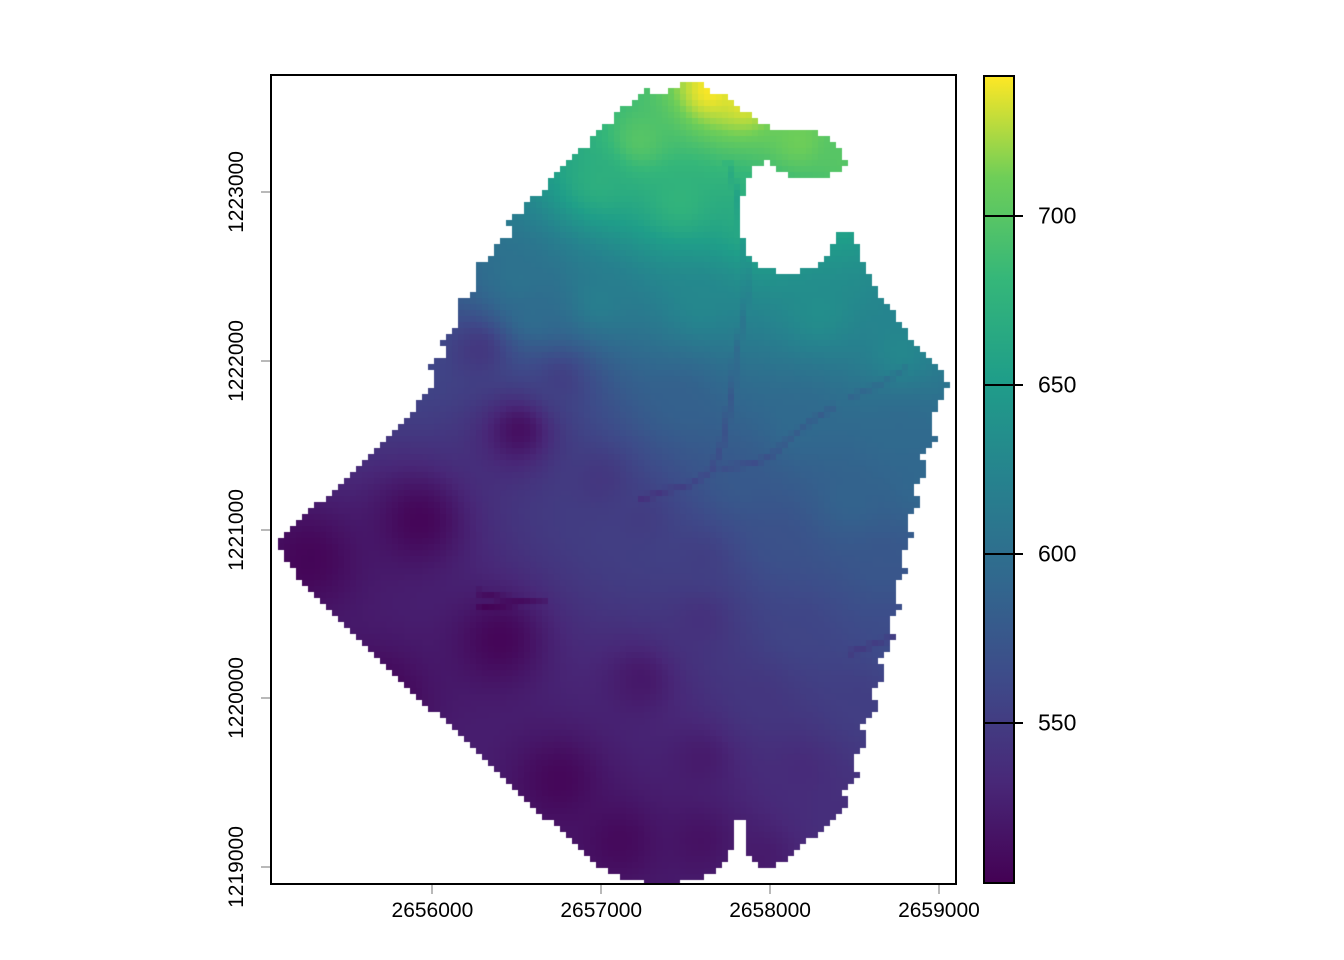 Image resolution: width=1344 pixels, height=960 pixels. What do you see at coordinates (1057, 215) in the screenshot?
I see `colorbar-tick-label-text: 700` at bounding box center [1057, 215].